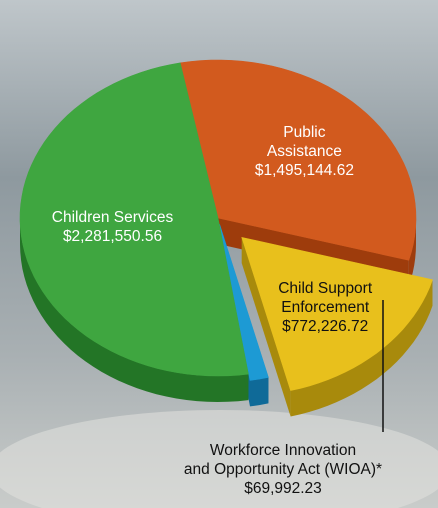 This screenshot has height=508, width=438. I want to click on slice-value-label: $772,226.72, so click(325, 326).